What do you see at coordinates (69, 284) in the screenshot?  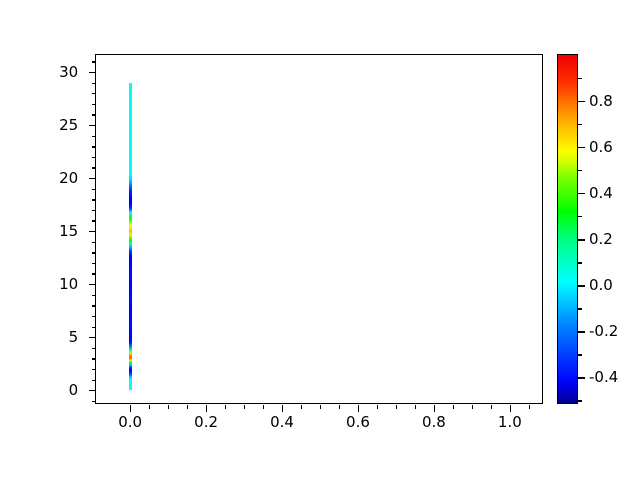 I see `y-tick-label: 10` at bounding box center [69, 284].